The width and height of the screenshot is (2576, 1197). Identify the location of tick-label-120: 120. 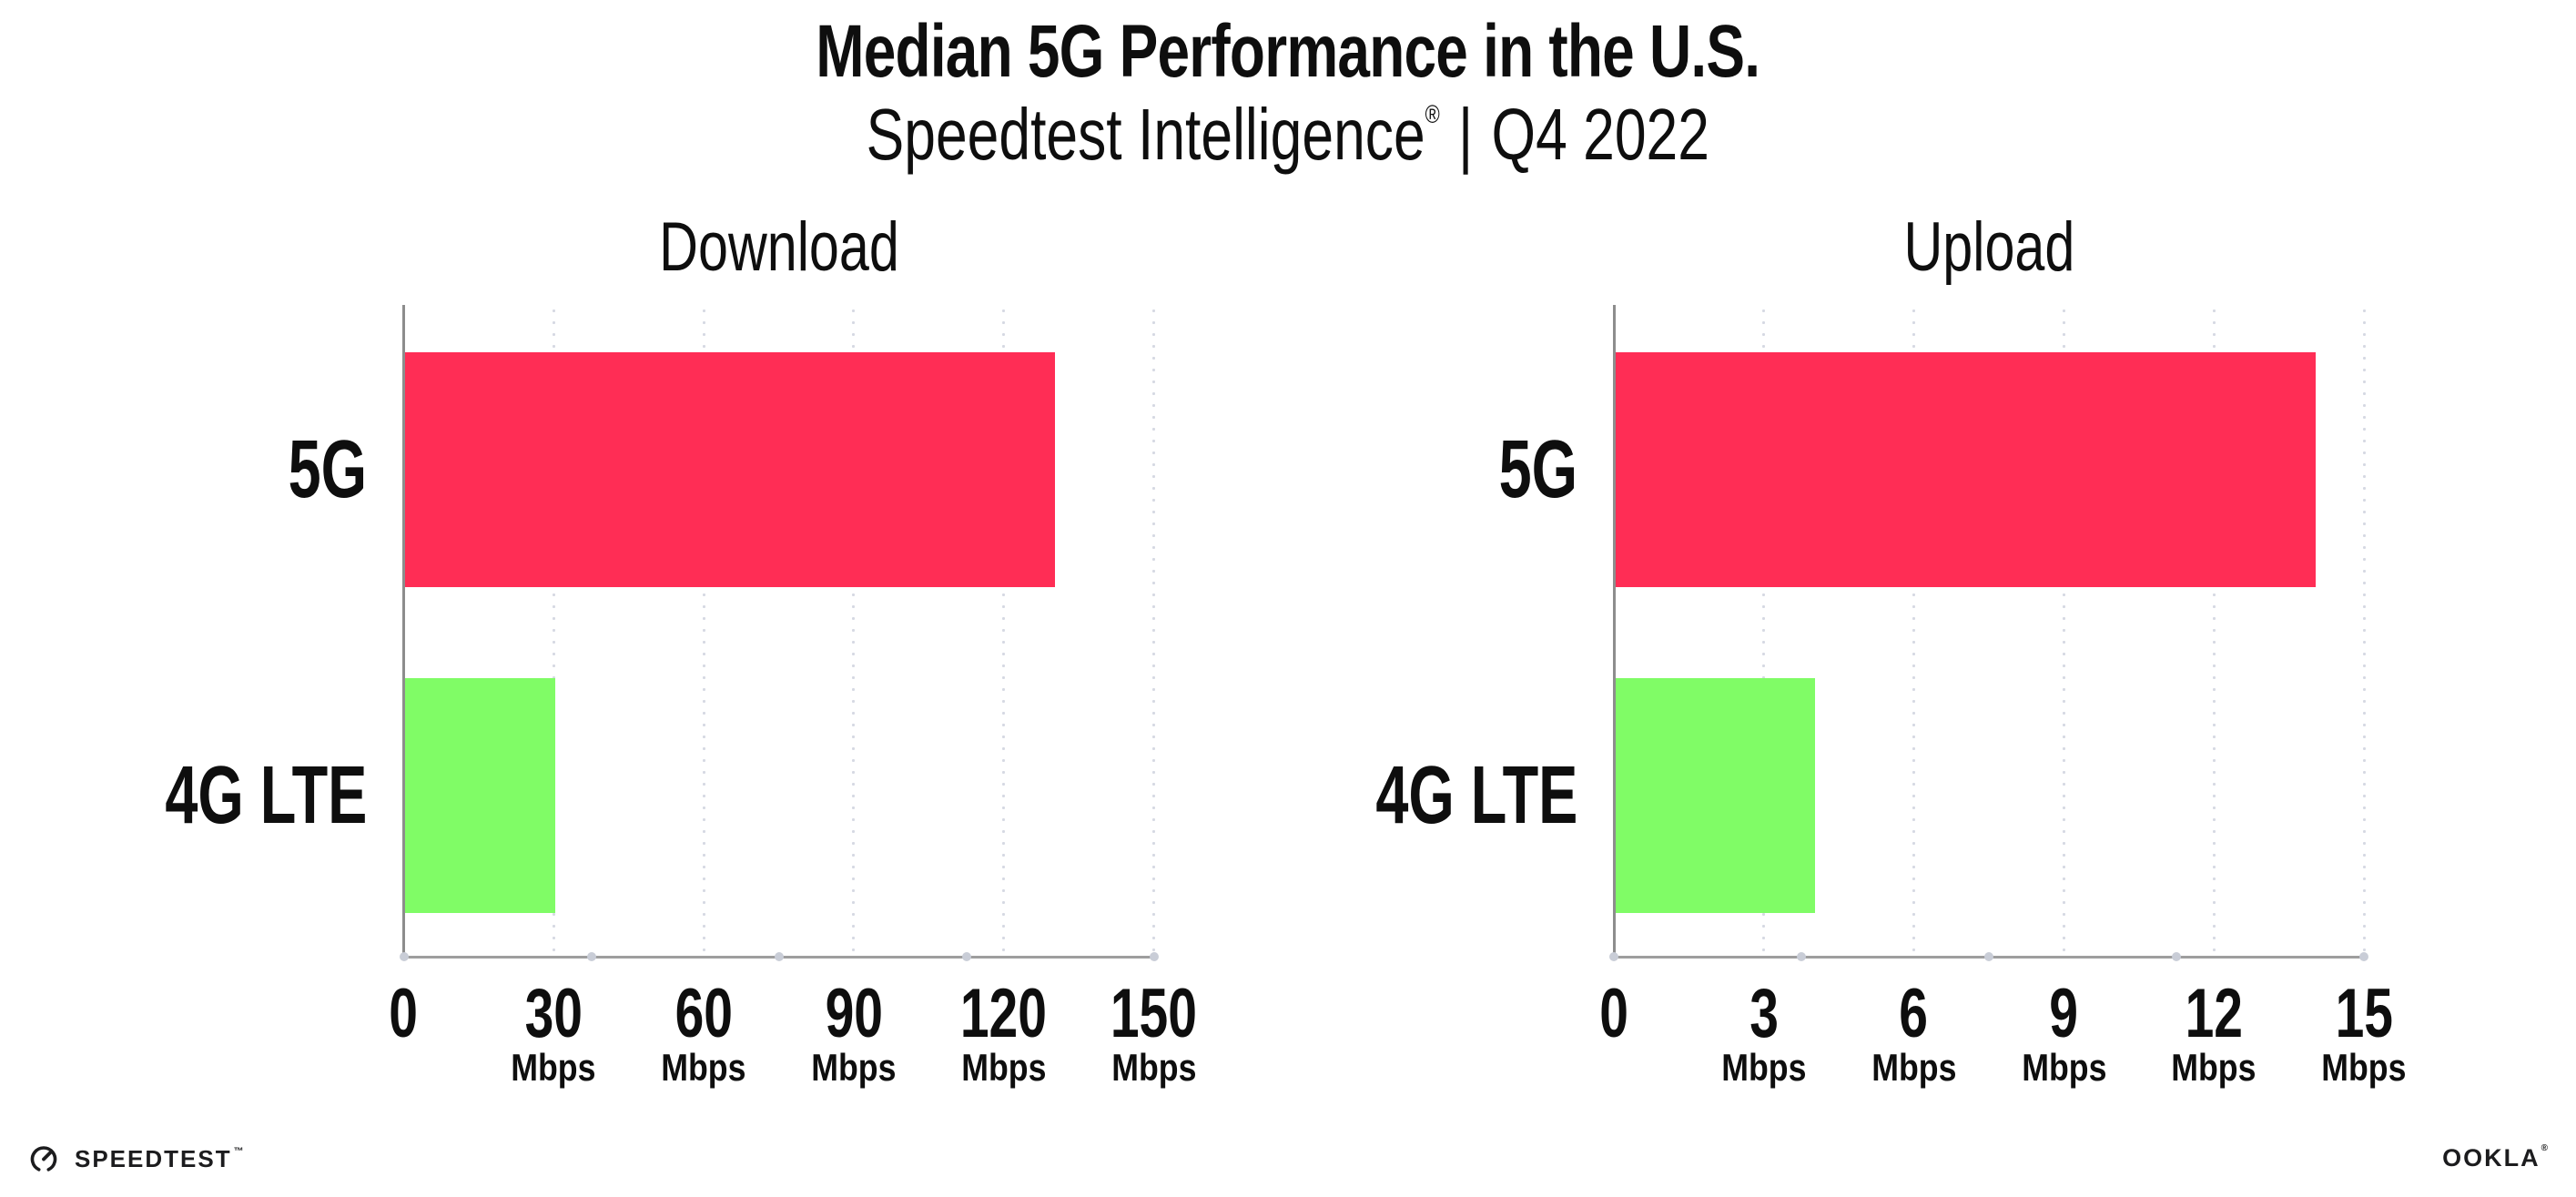
(1004, 1014).